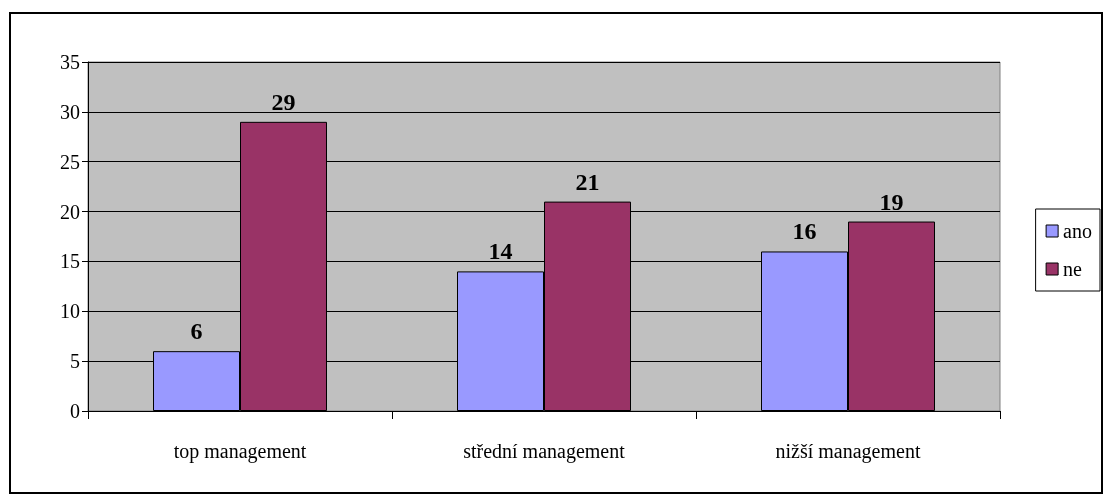 This screenshot has height=500, width=1112. Describe the element at coordinates (283, 101) in the screenshot. I see `data-label: 29` at that location.